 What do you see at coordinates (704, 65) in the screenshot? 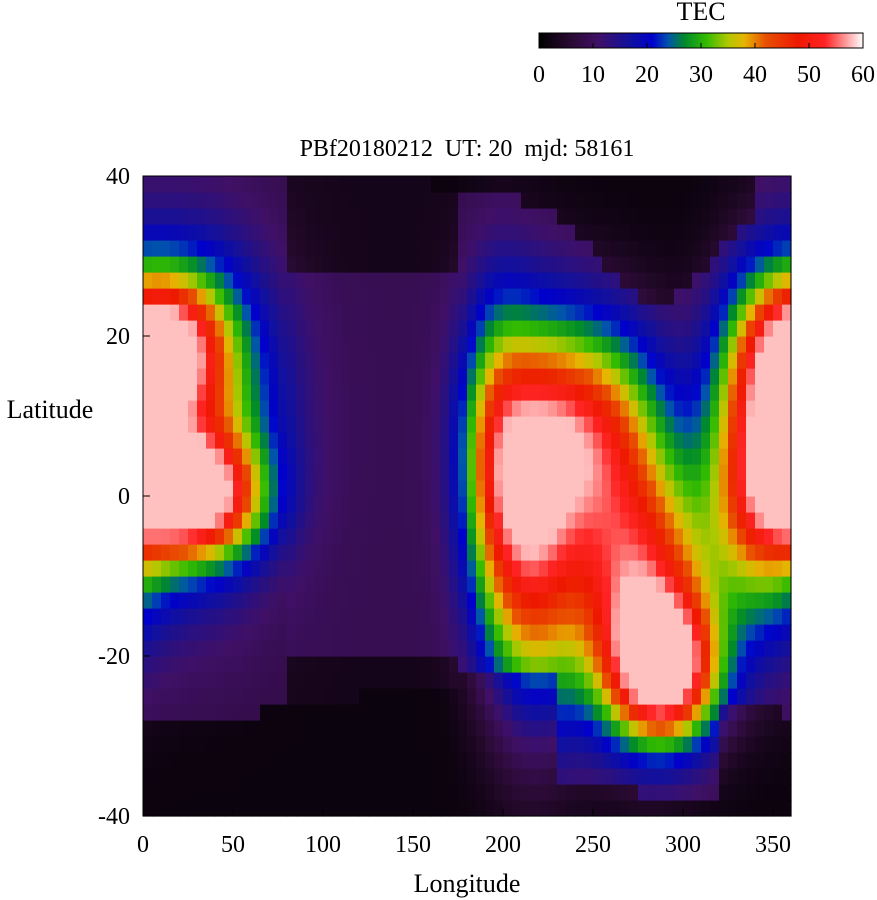
I see `colorbar-ticks: 0 10 20 30 40 50 60` at bounding box center [704, 65].